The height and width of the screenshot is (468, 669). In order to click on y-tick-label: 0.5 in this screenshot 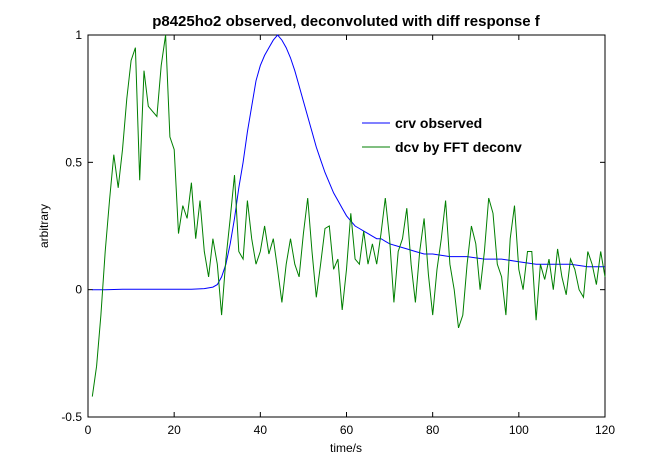, I will do `click(73, 162)`.